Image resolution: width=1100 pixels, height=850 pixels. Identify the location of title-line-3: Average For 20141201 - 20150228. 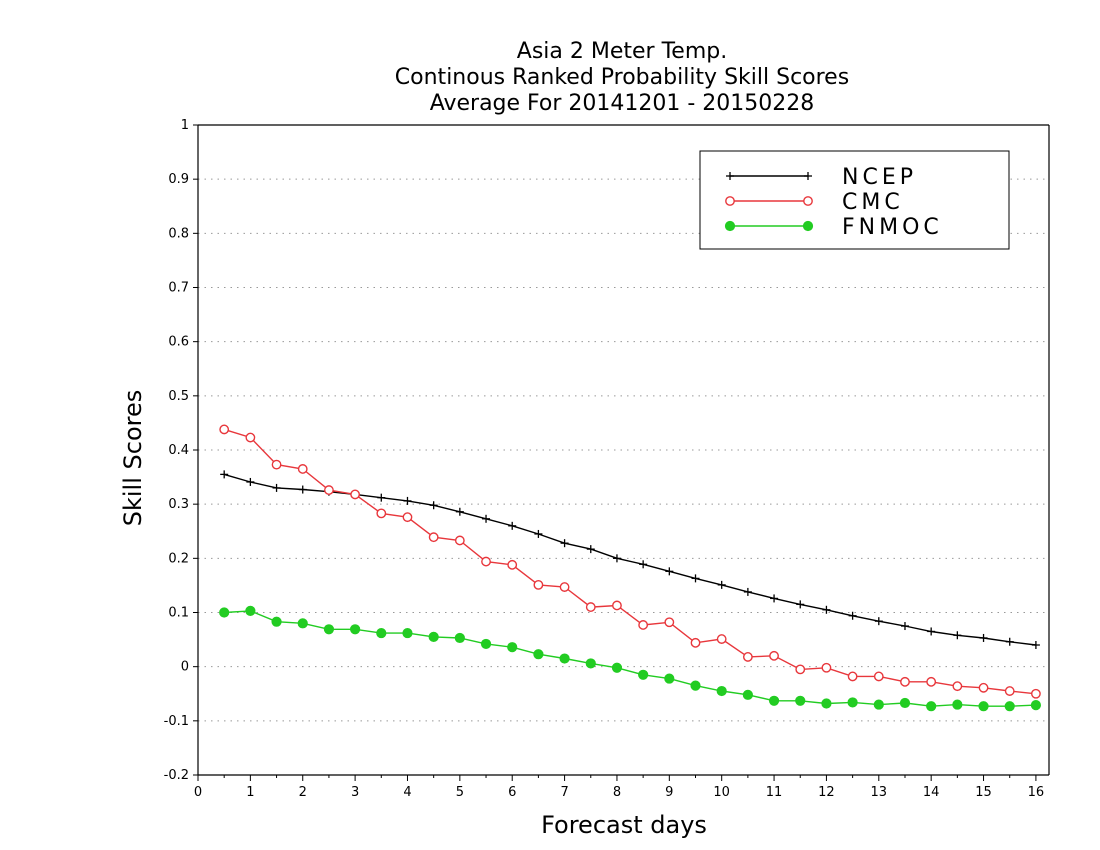
(622, 103).